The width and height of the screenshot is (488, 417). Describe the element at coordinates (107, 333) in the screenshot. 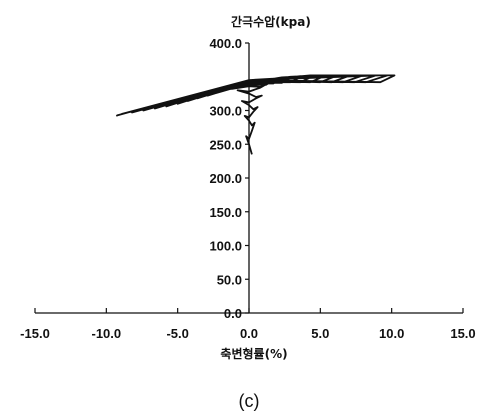

I see `x-tick-label: -10.0` at that location.